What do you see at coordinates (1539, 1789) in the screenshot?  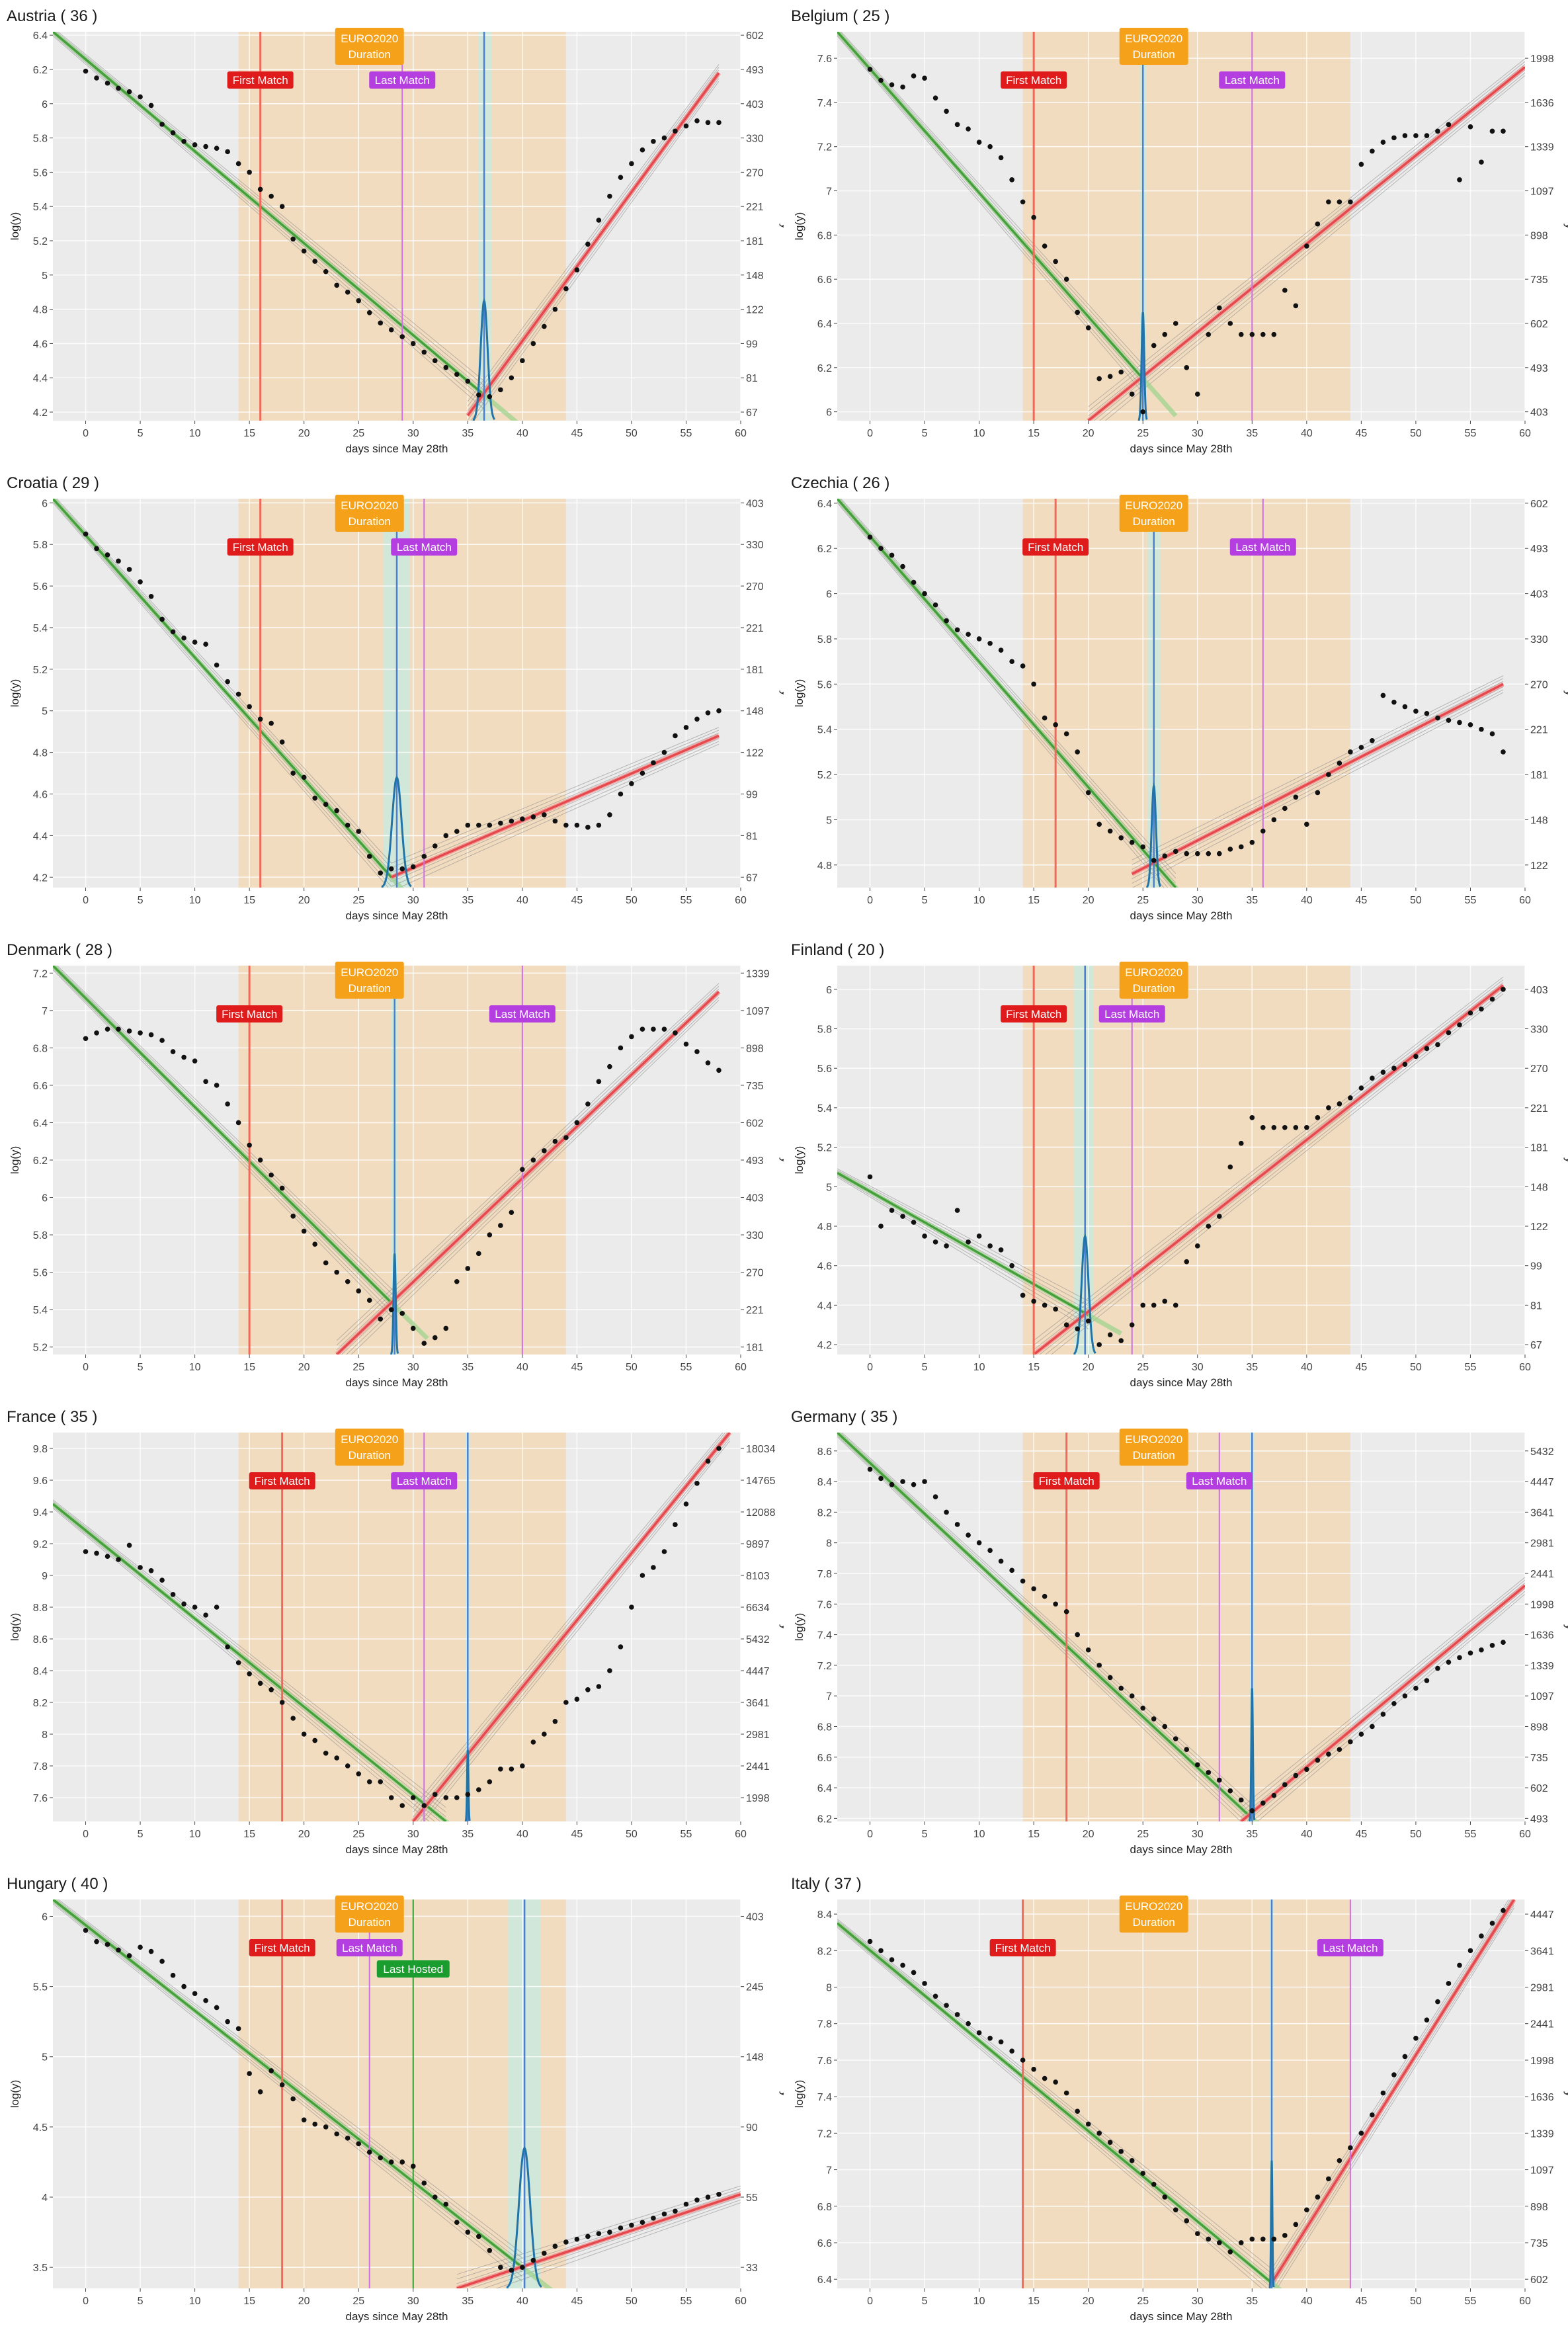 I see `y2-tick-label: 602` at bounding box center [1539, 1789].